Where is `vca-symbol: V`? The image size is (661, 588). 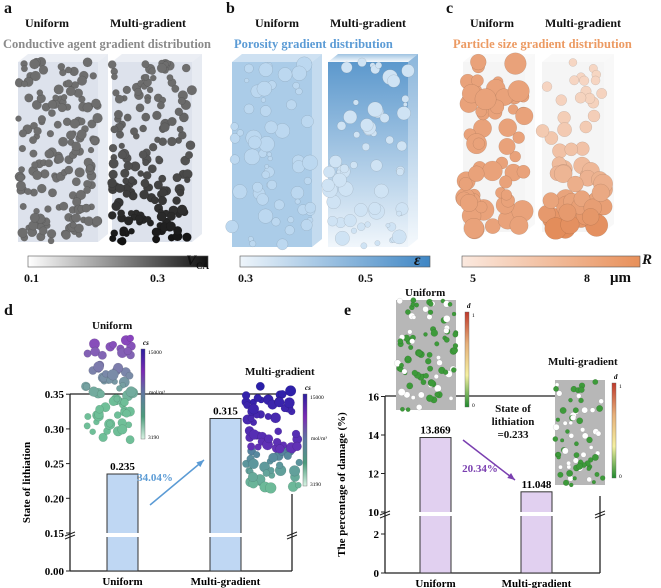
vca-symbol: V is located at coordinates (191, 261).